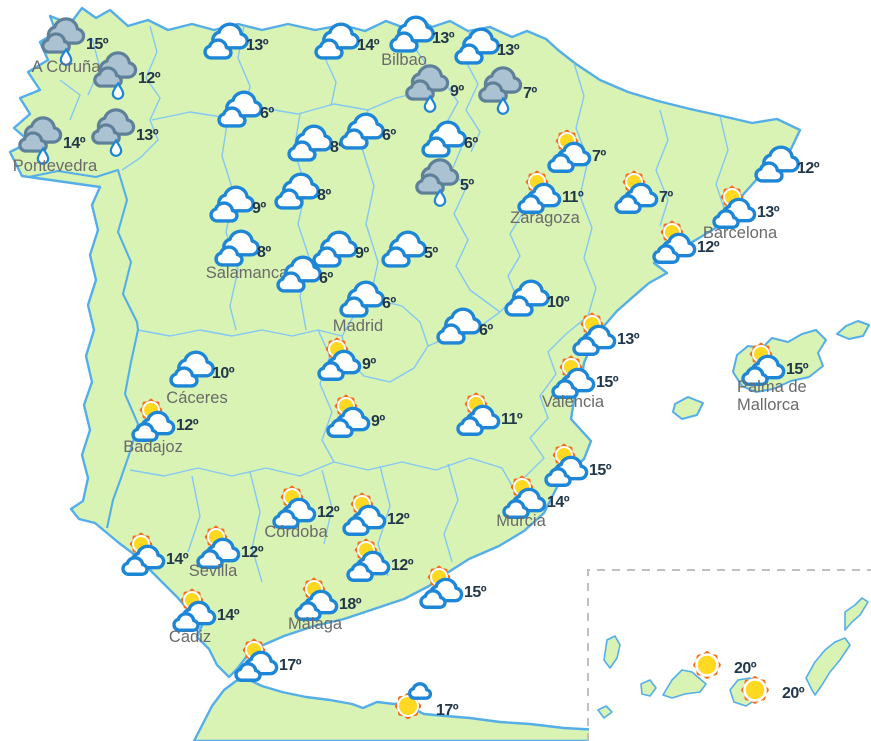 This screenshot has width=871, height=741. What do you see at coordinates (304, 191) in the screenshot?
I see `weather-station: 8º` at bounding box center [304, 191].